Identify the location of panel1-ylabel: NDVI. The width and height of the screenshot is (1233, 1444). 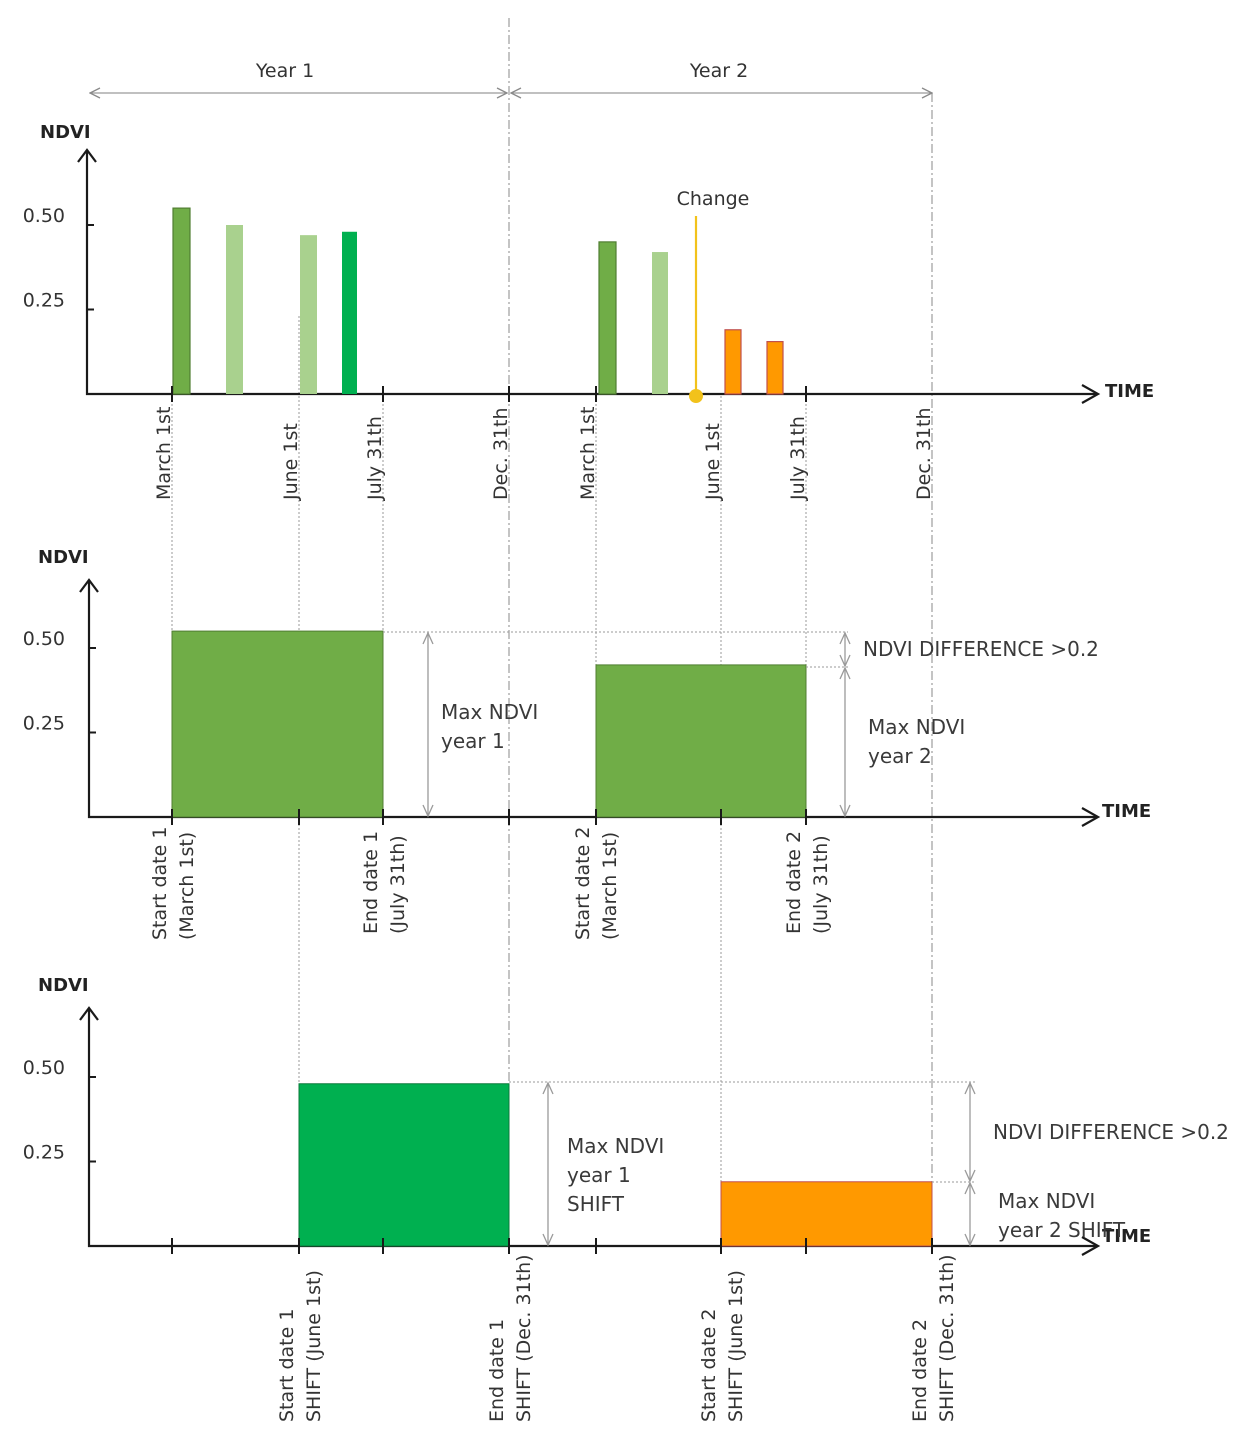
(65, 132).